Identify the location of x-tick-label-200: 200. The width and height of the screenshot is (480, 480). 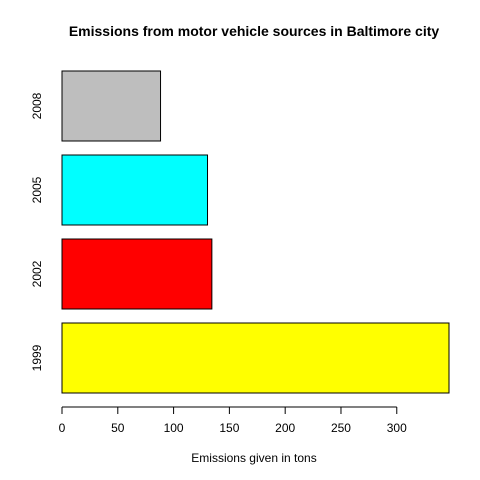
(285, 428).